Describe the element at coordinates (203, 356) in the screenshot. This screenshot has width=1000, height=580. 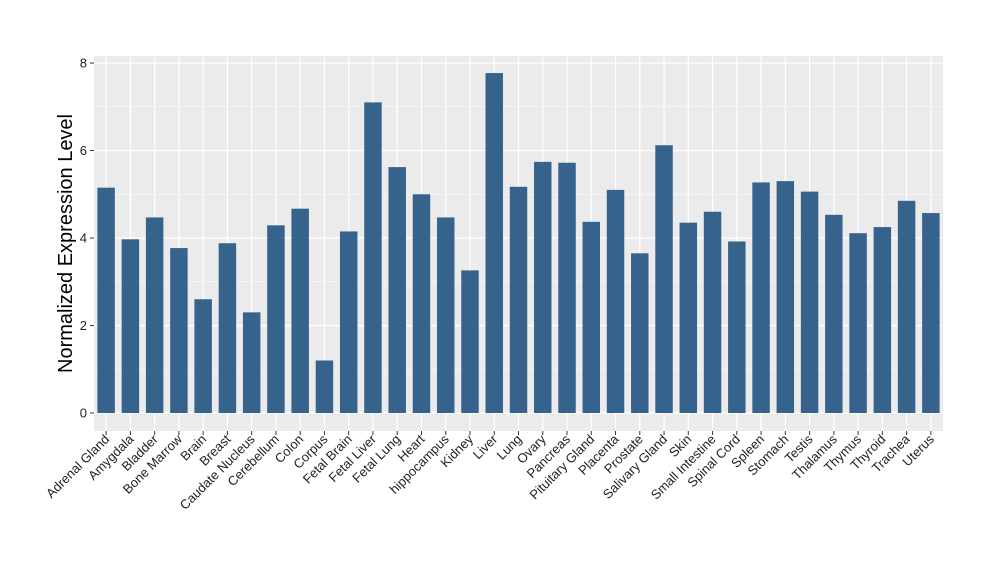
I see `bar-brain` at that location.